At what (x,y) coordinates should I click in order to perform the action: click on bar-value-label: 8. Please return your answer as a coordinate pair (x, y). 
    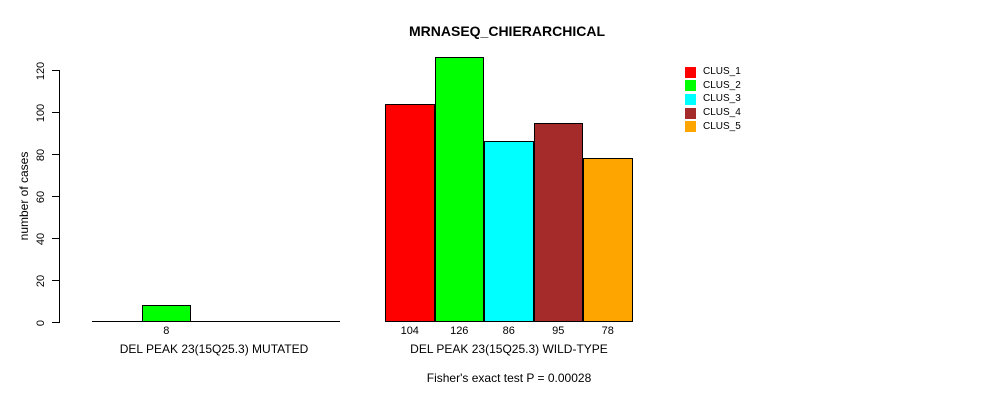
    Looking at the image, I should click on (166, 331).